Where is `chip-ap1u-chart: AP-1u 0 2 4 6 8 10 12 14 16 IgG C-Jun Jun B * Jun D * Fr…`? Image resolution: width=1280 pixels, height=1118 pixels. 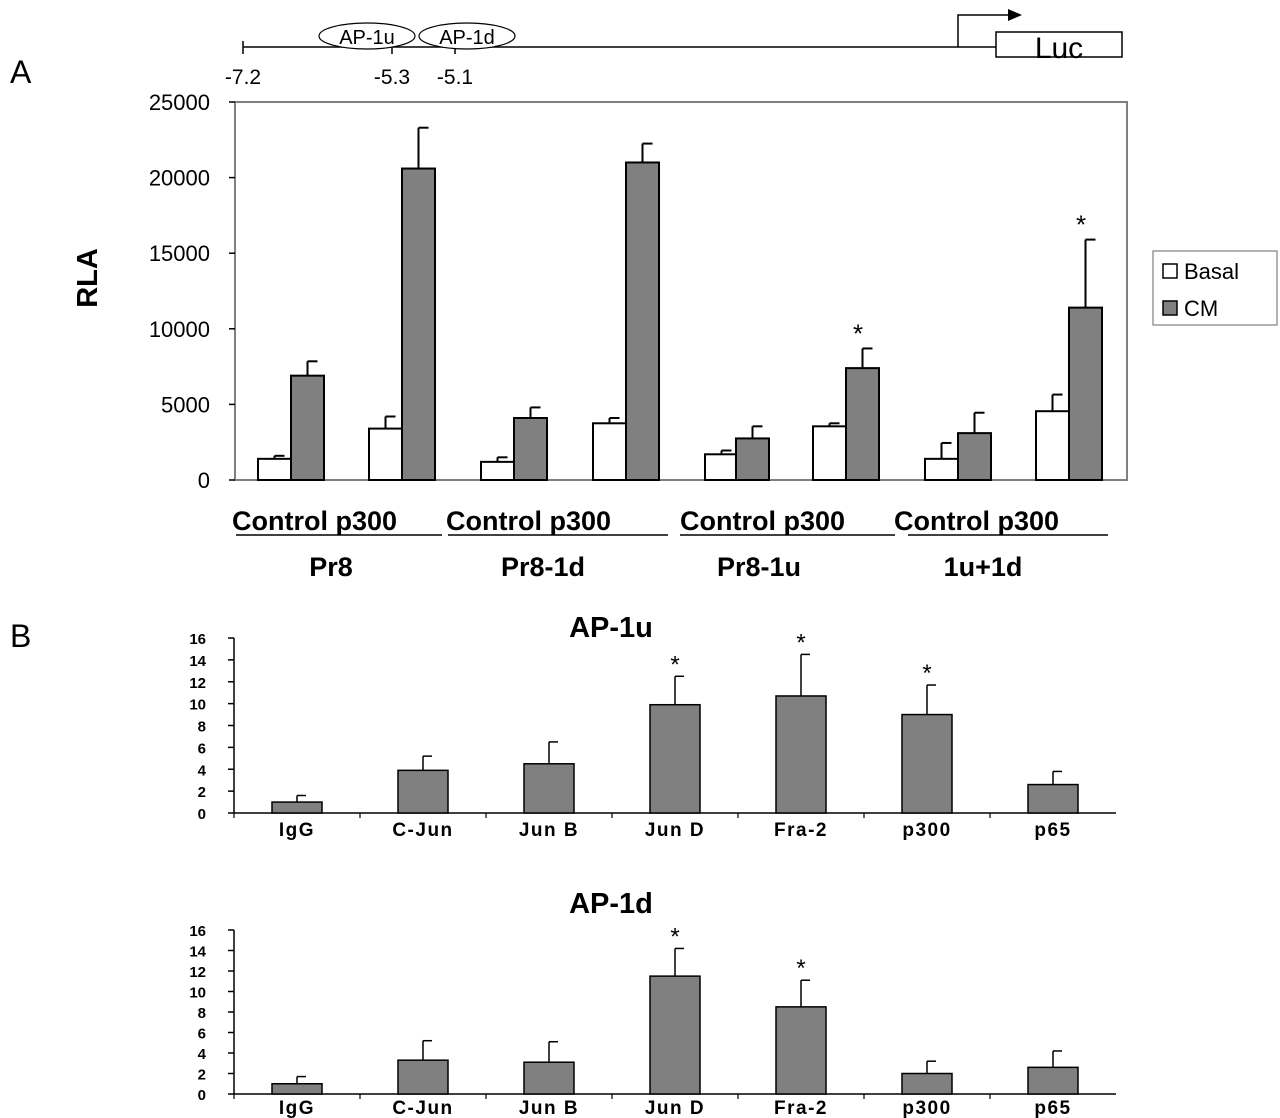
chip-ap1u-chart: AP-1u 0 2 4 6 8 10 12 14 16 IgG C-Jun Jun B * Jun D * Fr… is located at coordinates (652, 726).